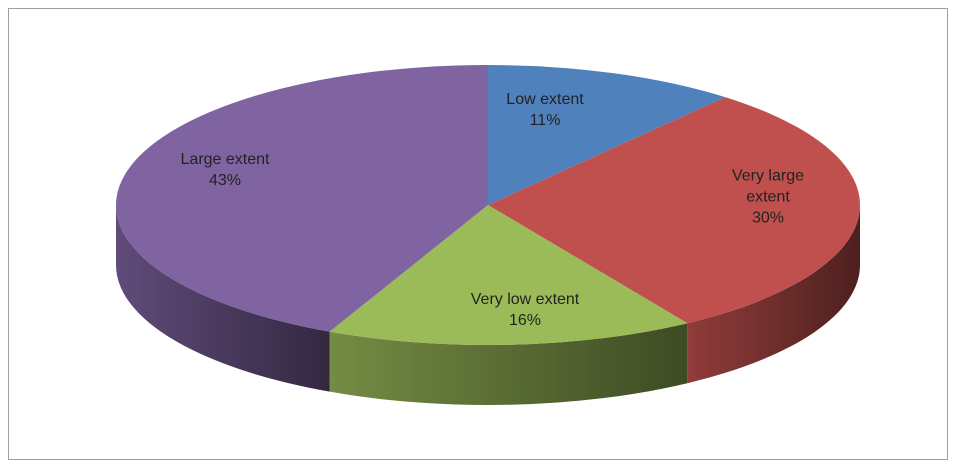 This screenshot has width=957, height=466. Describe the element at coordinates (225, 170) in the screenshot. I see `data-label: Large extent 43%` at that location.